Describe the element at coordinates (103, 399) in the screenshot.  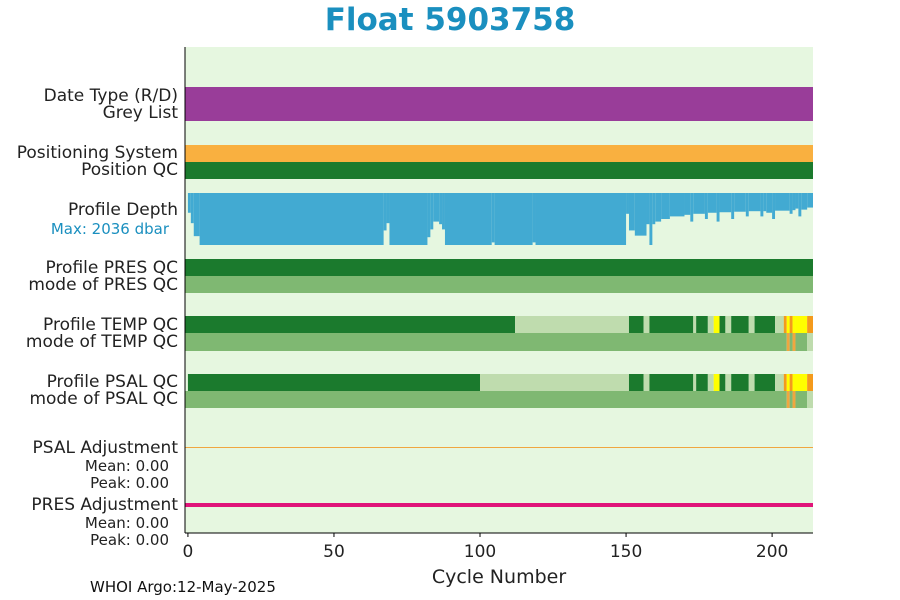
I see `label-mode-psal-qc: mode of PSAL QC` at that location.